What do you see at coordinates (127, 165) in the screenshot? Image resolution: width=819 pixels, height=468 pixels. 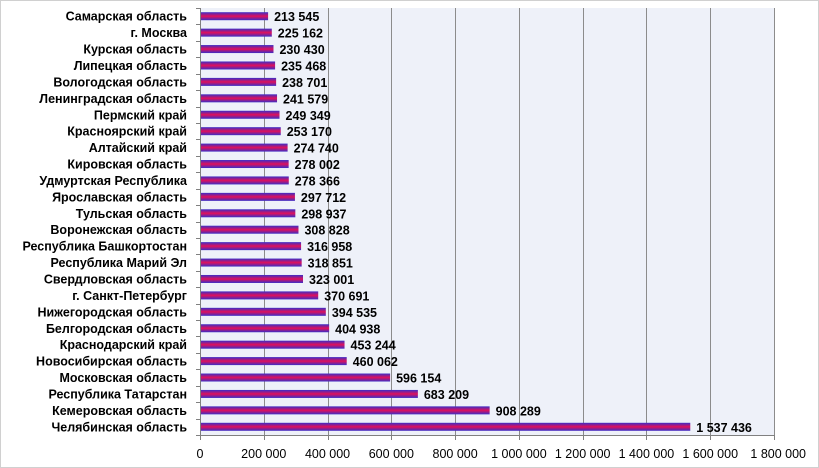 I see `category-label: Кировская область` at bounding box center [127, 165].